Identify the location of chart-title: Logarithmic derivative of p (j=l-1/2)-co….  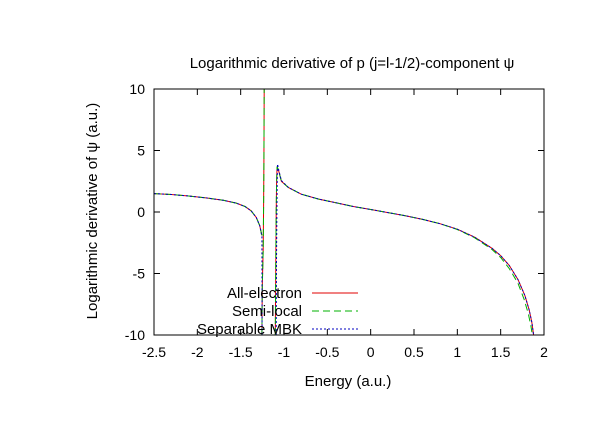
(352, 63).